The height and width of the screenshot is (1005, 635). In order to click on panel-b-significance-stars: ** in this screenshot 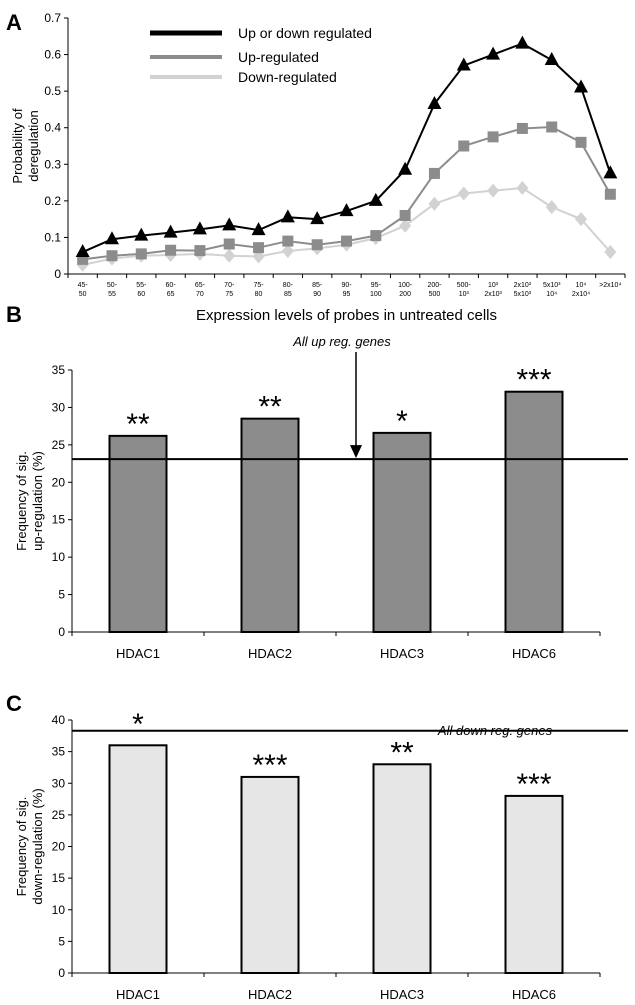, I will do `click(270, 407)`.